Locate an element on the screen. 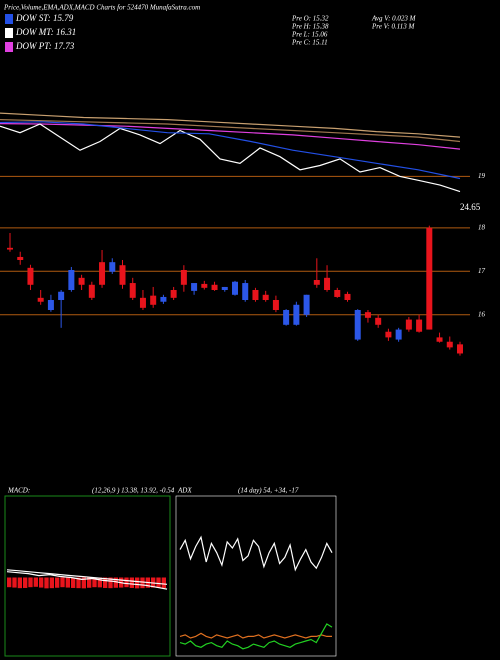 This screenshot has height=660, width=500. stat: Pre C: 15.11 is located at coordinates (309, 43).